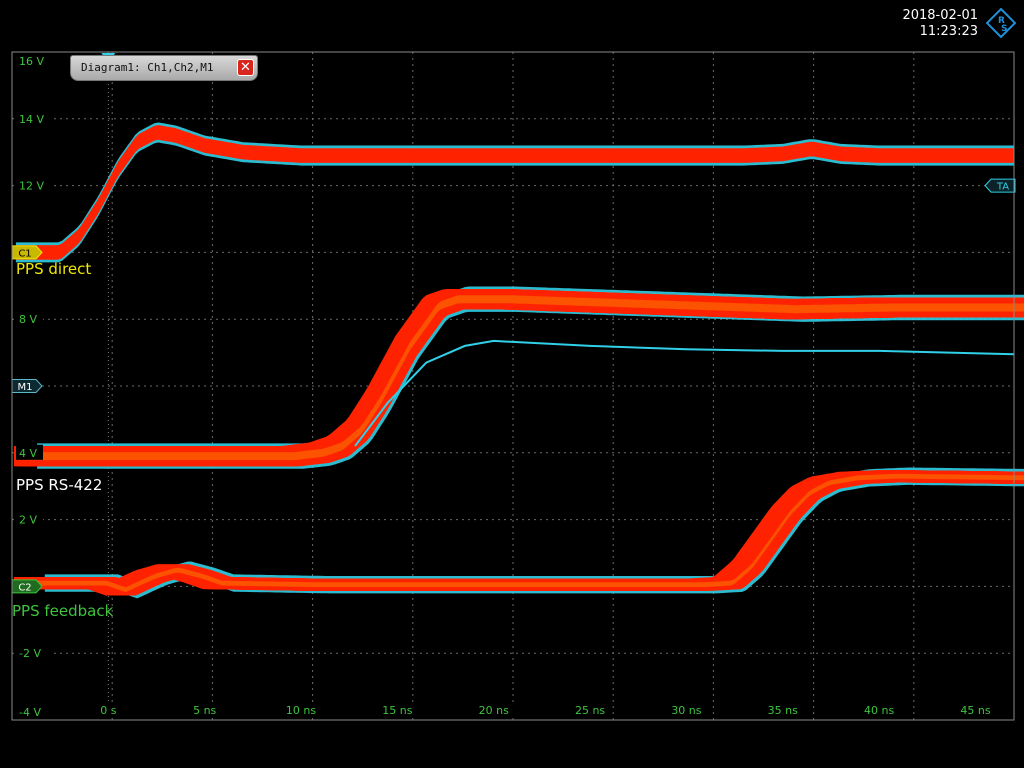 The image size is (1024, 768). I want to click on svg-text: 4 V, so click(28, 453).